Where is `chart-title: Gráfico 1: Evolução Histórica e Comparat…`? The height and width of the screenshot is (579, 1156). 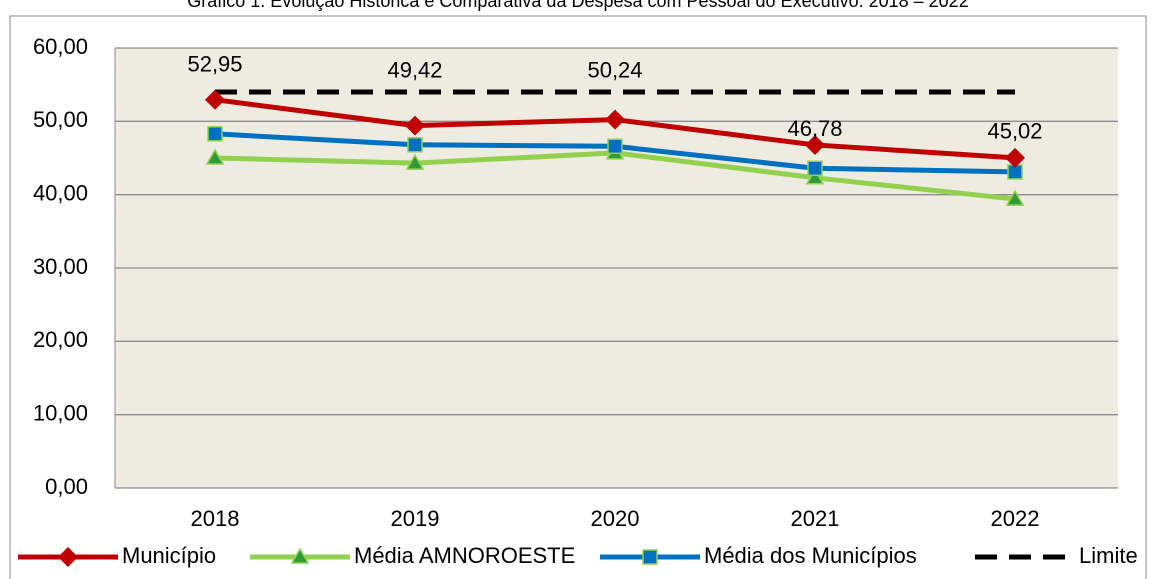
chart-title: Gráfico 1: Evolução Histórica e Comparat… is located at coordinates (577, 5).